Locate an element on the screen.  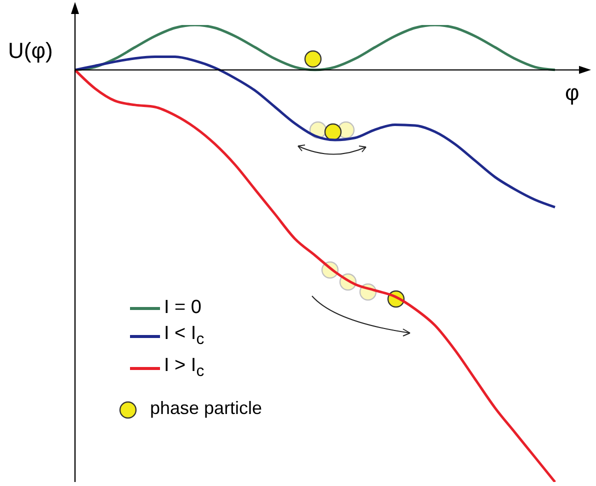
legend-label: I = 0 is located at coordinates (183, 308).